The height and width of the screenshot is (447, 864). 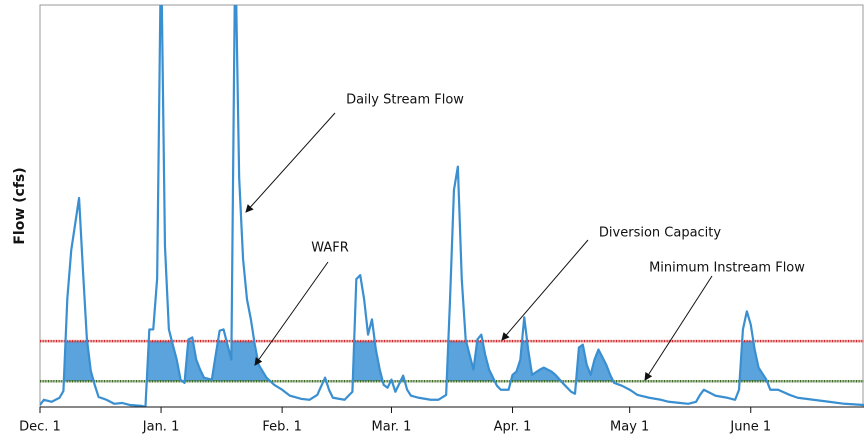 I want to click on x-tick-label: Feb. 1, so click(x=282, y=427).